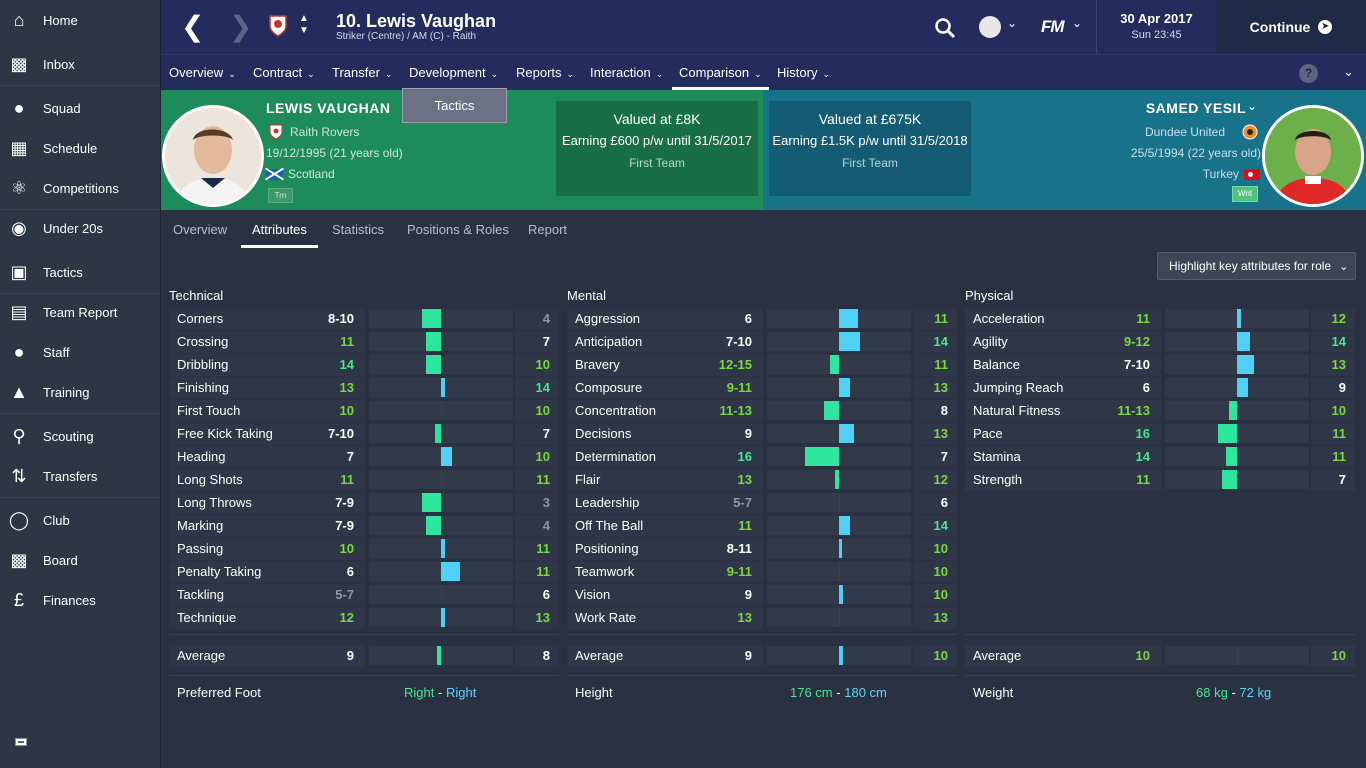  What do you see at coordinates (80, 413) in the screenshot?
I see `sidebar-divider` at bounding box center [80, 413].